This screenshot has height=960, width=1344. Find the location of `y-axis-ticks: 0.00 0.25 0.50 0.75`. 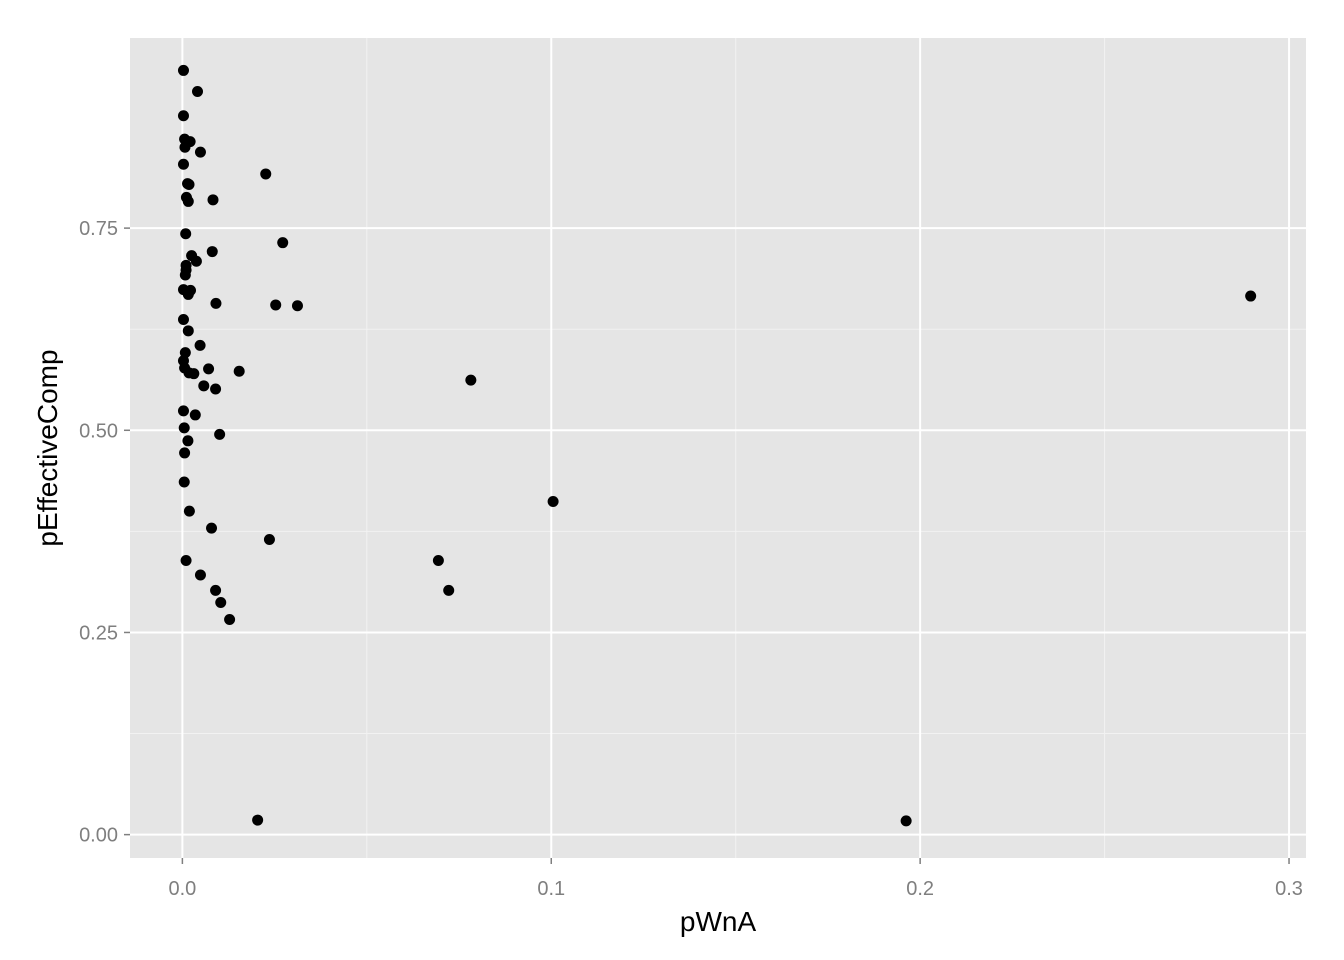

y-axis-ticks: 0.00 0.25 0.50 0.75 is located at coordinates (104, 532).